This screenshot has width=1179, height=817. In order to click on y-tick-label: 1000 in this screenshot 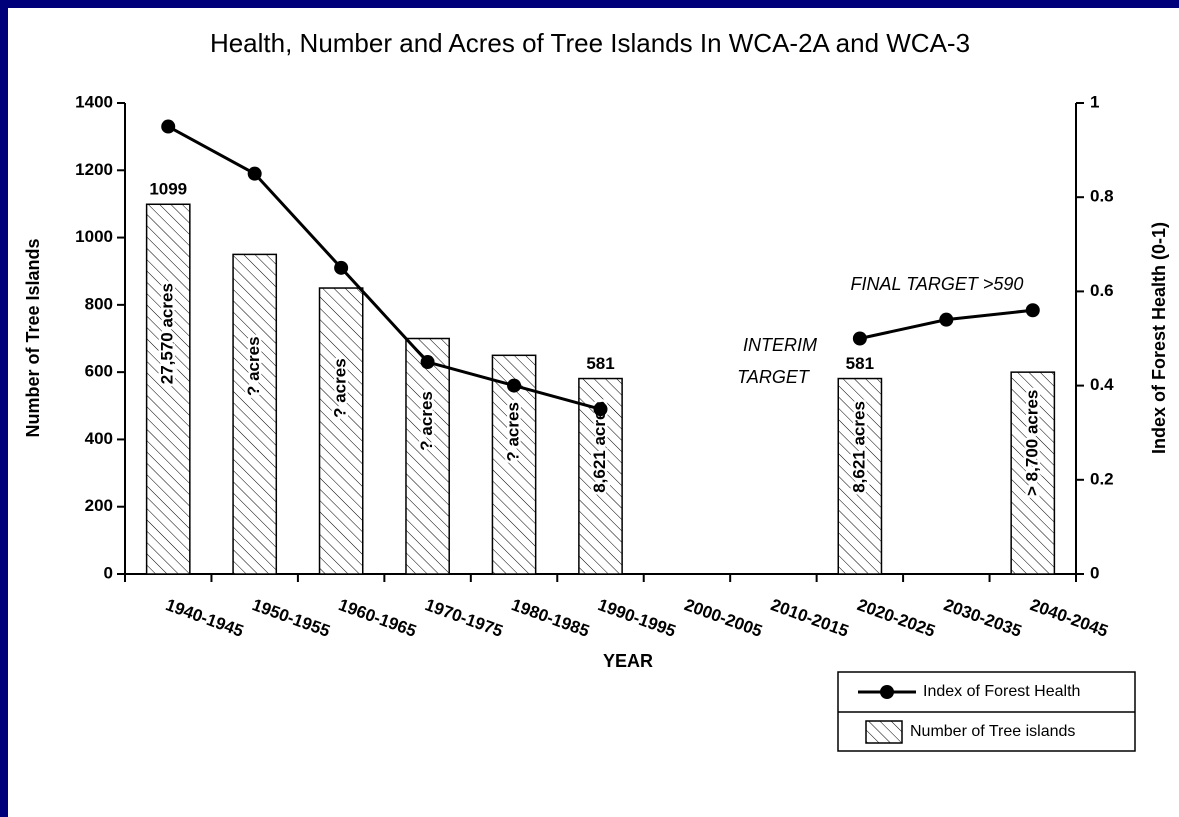, I will do `click(94, 236)`.